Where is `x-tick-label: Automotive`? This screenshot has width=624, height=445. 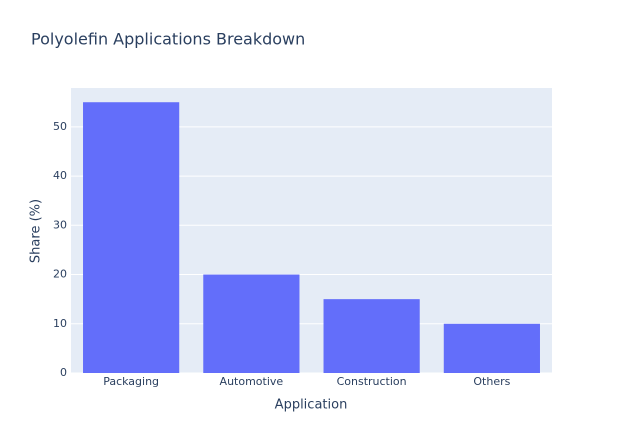
x-tick-label: Automotive is located at coordinates (252, 381).